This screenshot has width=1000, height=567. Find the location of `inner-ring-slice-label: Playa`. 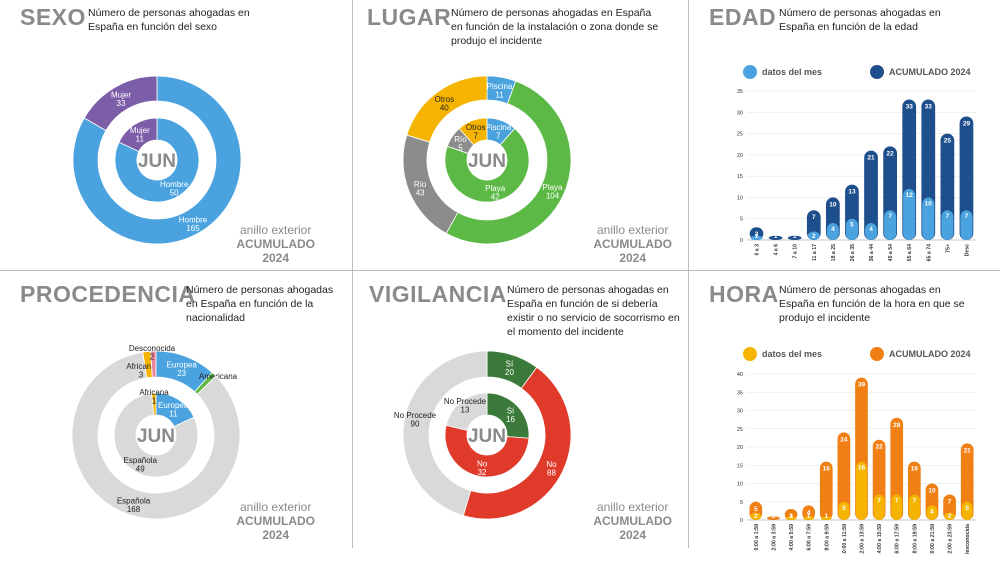

inner-ring-slice-label: Playa is located at coordinates (495, 188).